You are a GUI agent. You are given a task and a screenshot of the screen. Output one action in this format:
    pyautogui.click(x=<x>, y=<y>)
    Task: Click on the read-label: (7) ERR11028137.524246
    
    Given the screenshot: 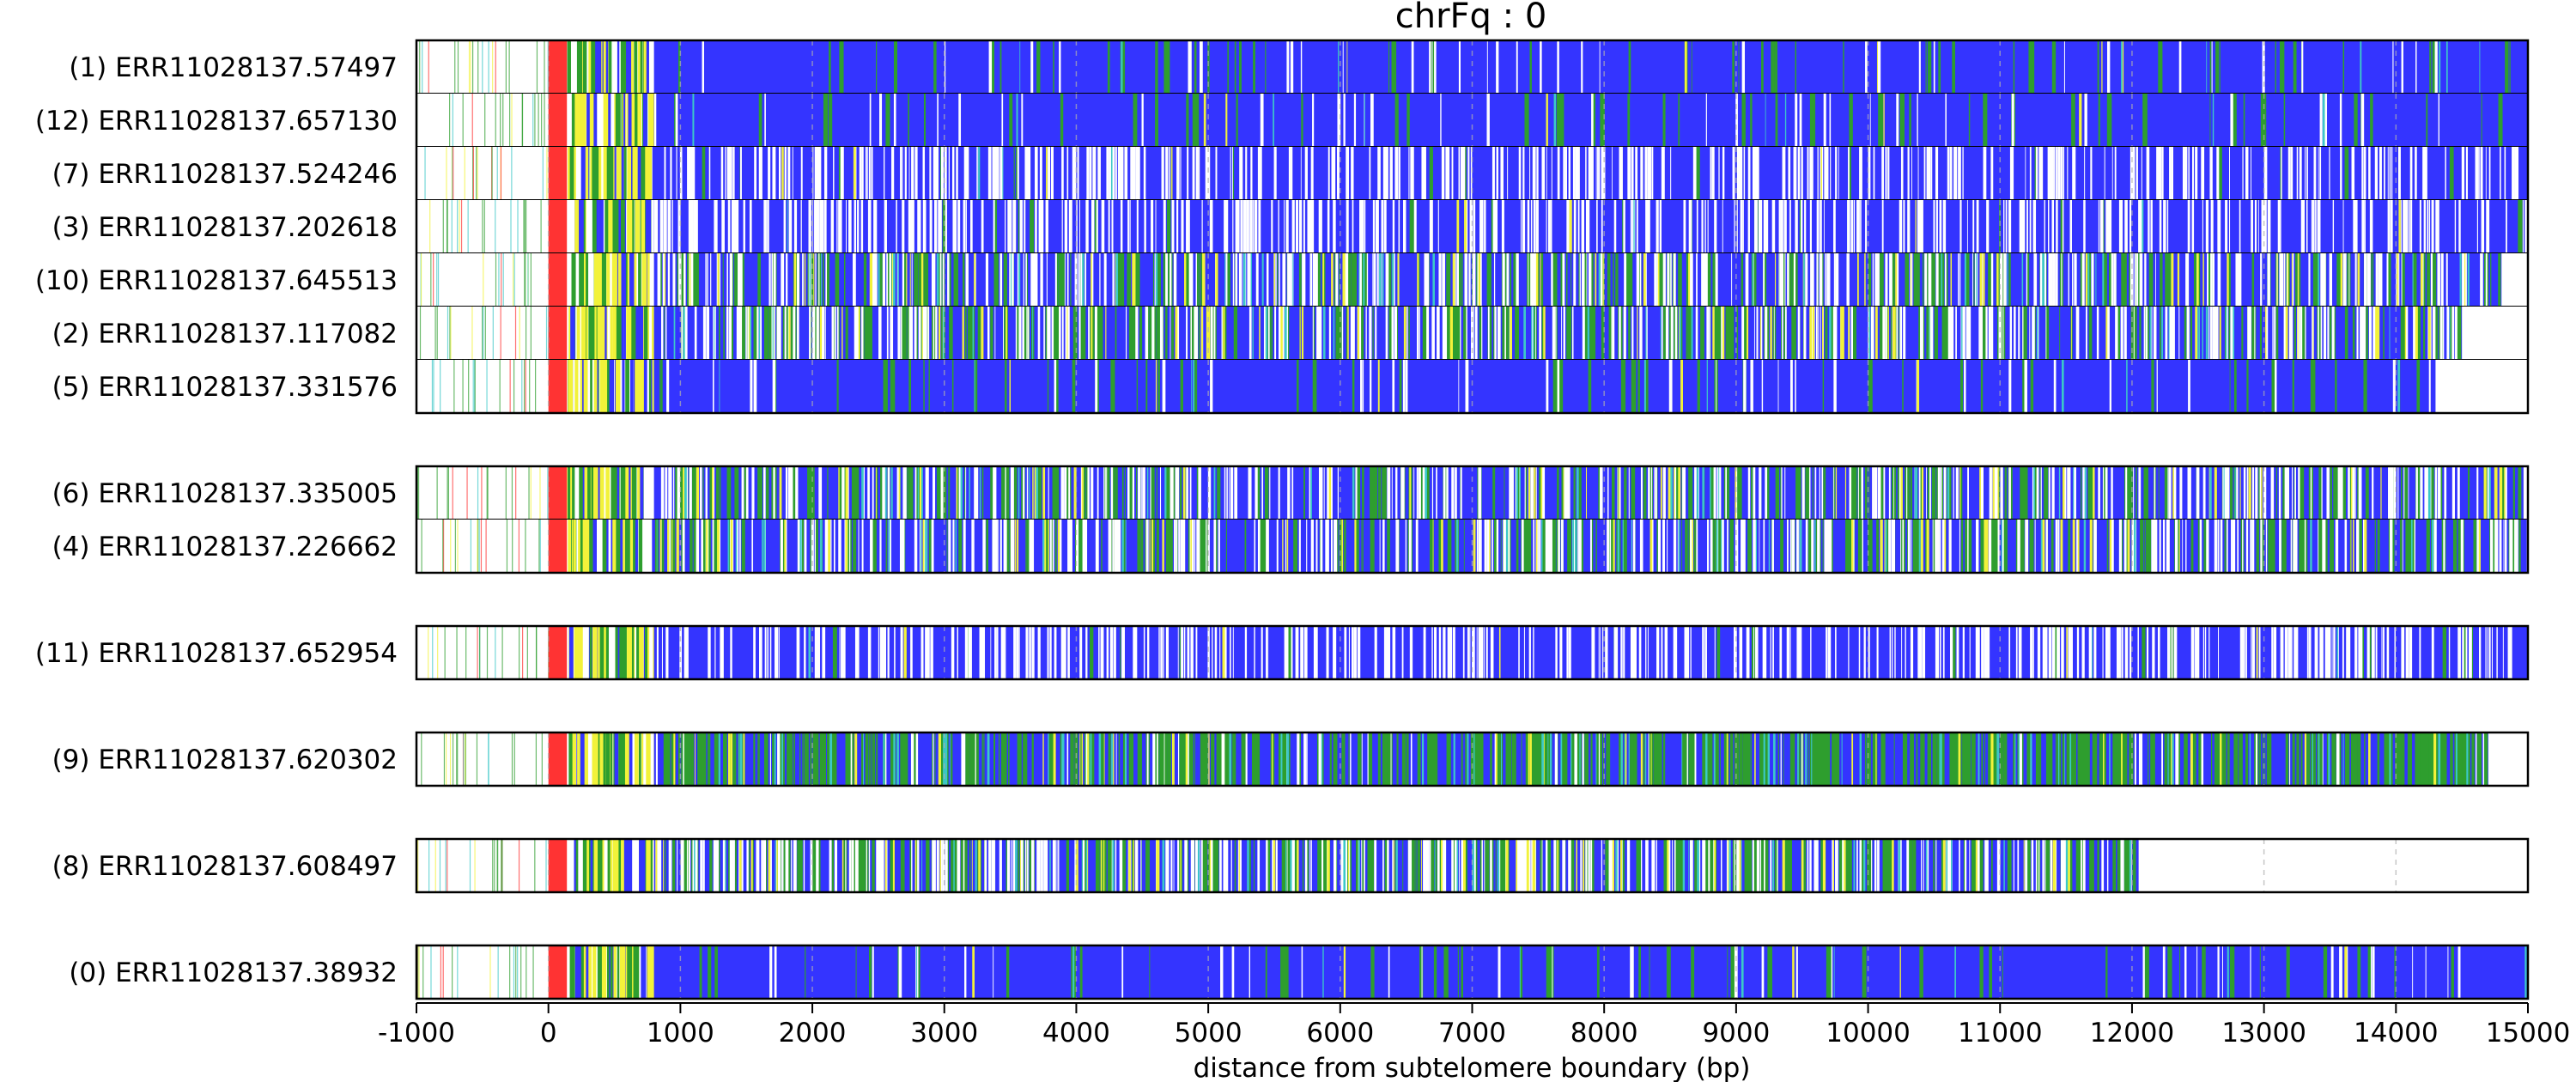 What is the action you would take?
    pyautogui.click(x=225, y=174)
    